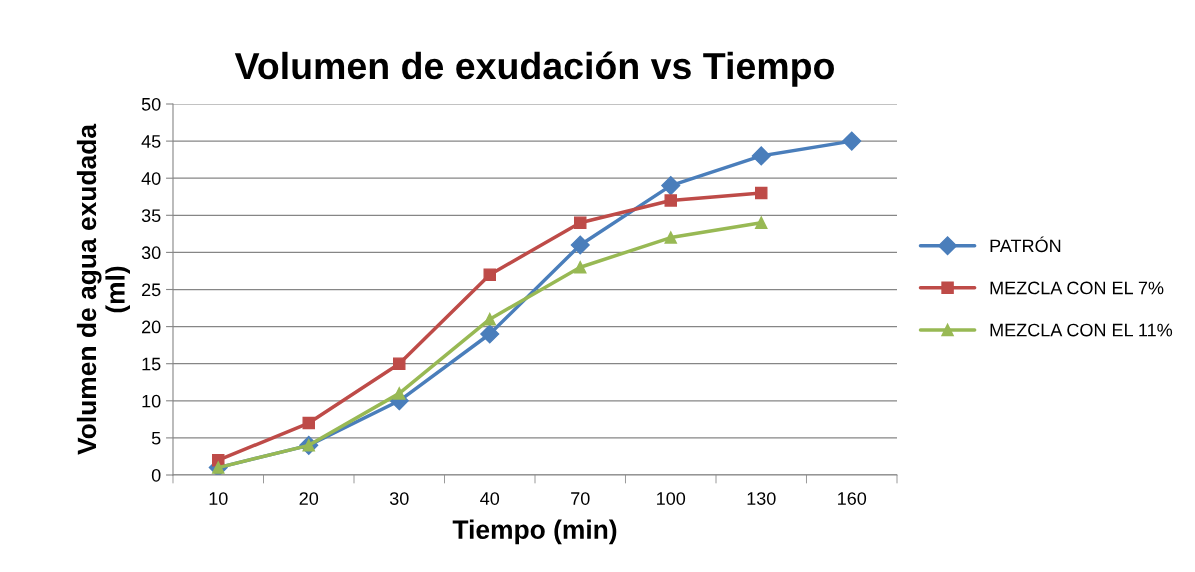 The height and width of the screenshot is (572, 1195). Describe the element at coordinates (151, 290) in the screenshot. I see `y-tick-label: 25` at that location.